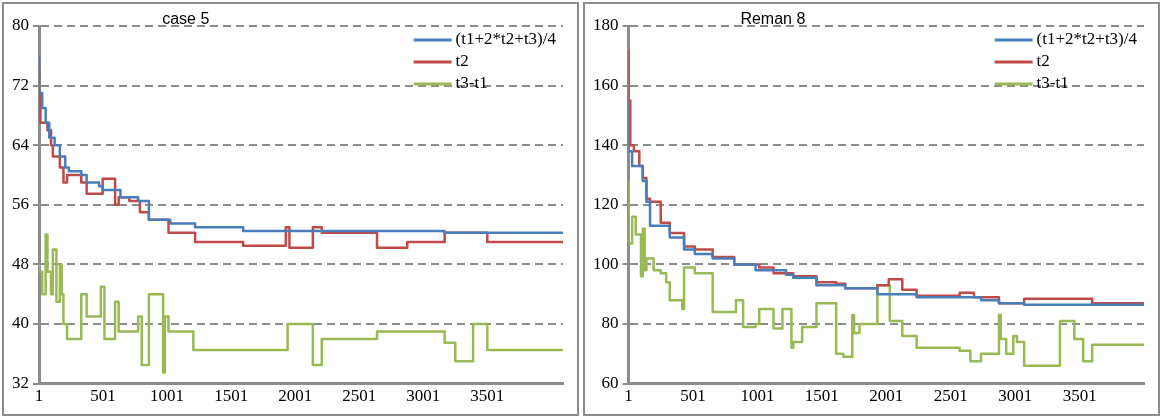 Image resolution: width=1162 pixels, height=419 pixels. Describe the element at coordinates (606, 85) in the screenshot. I see `y-tick-label: 160` at that location.